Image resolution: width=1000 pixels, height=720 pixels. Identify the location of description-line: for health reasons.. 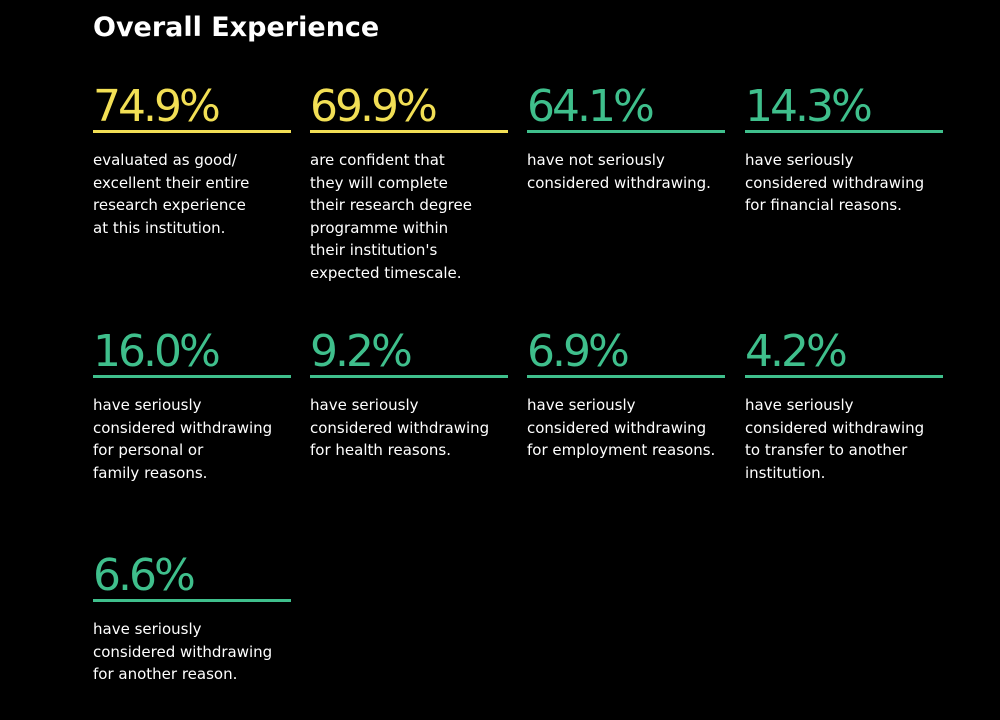
(380, 450).